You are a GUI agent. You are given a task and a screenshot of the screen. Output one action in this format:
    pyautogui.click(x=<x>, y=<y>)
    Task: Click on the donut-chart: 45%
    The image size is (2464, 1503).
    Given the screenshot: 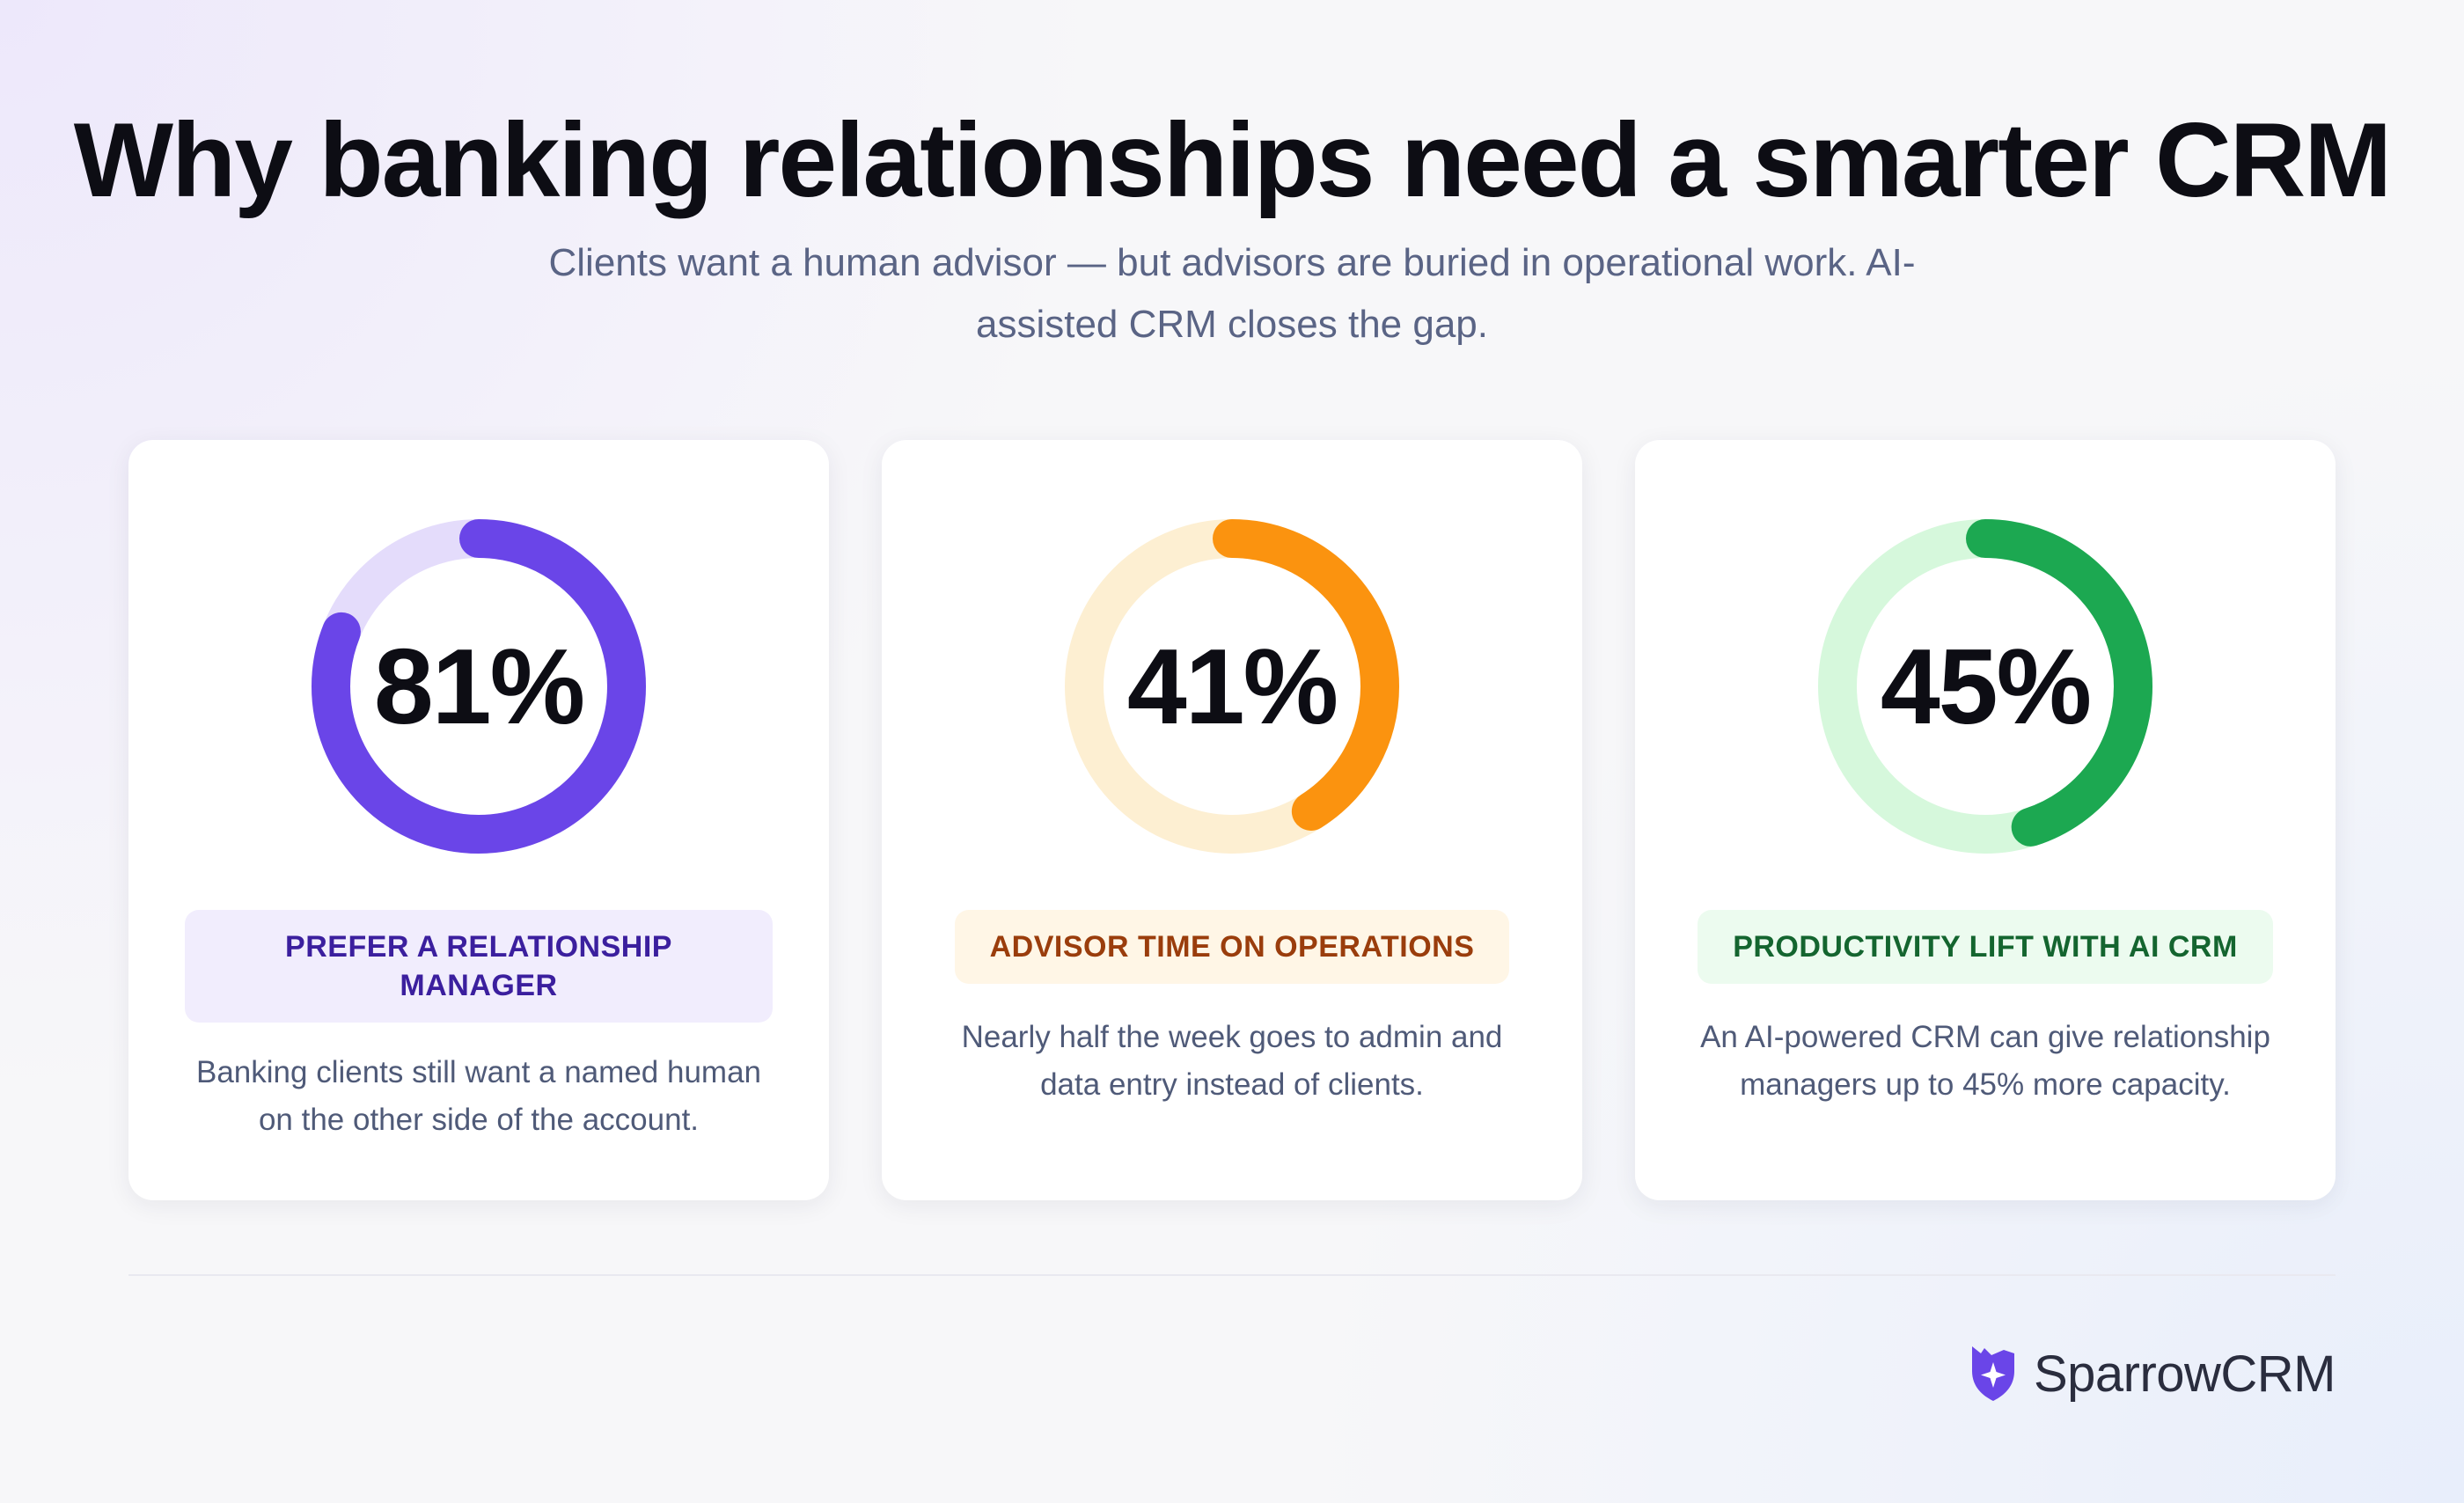 What is the action you would take?
    pyautogui.click(x=1985, y=687)
    